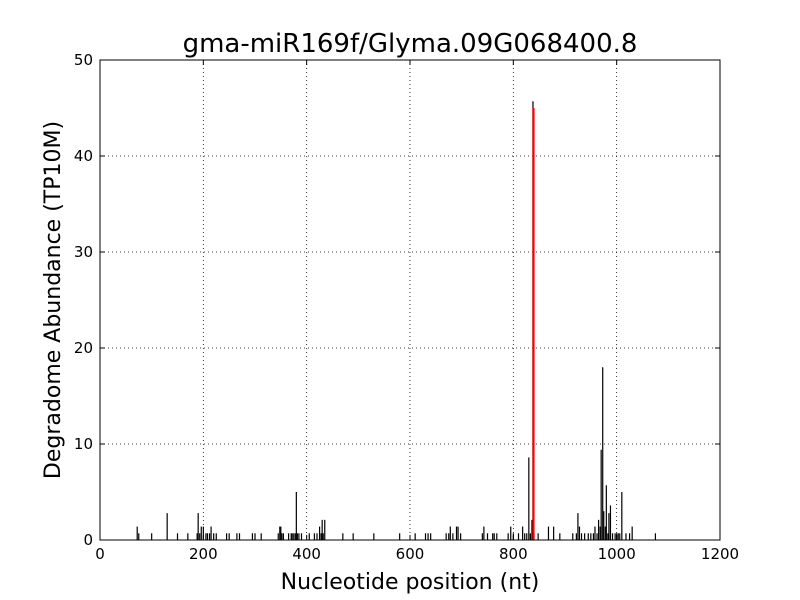  I want to click on y-tick-label: 10, so click(83, 444).